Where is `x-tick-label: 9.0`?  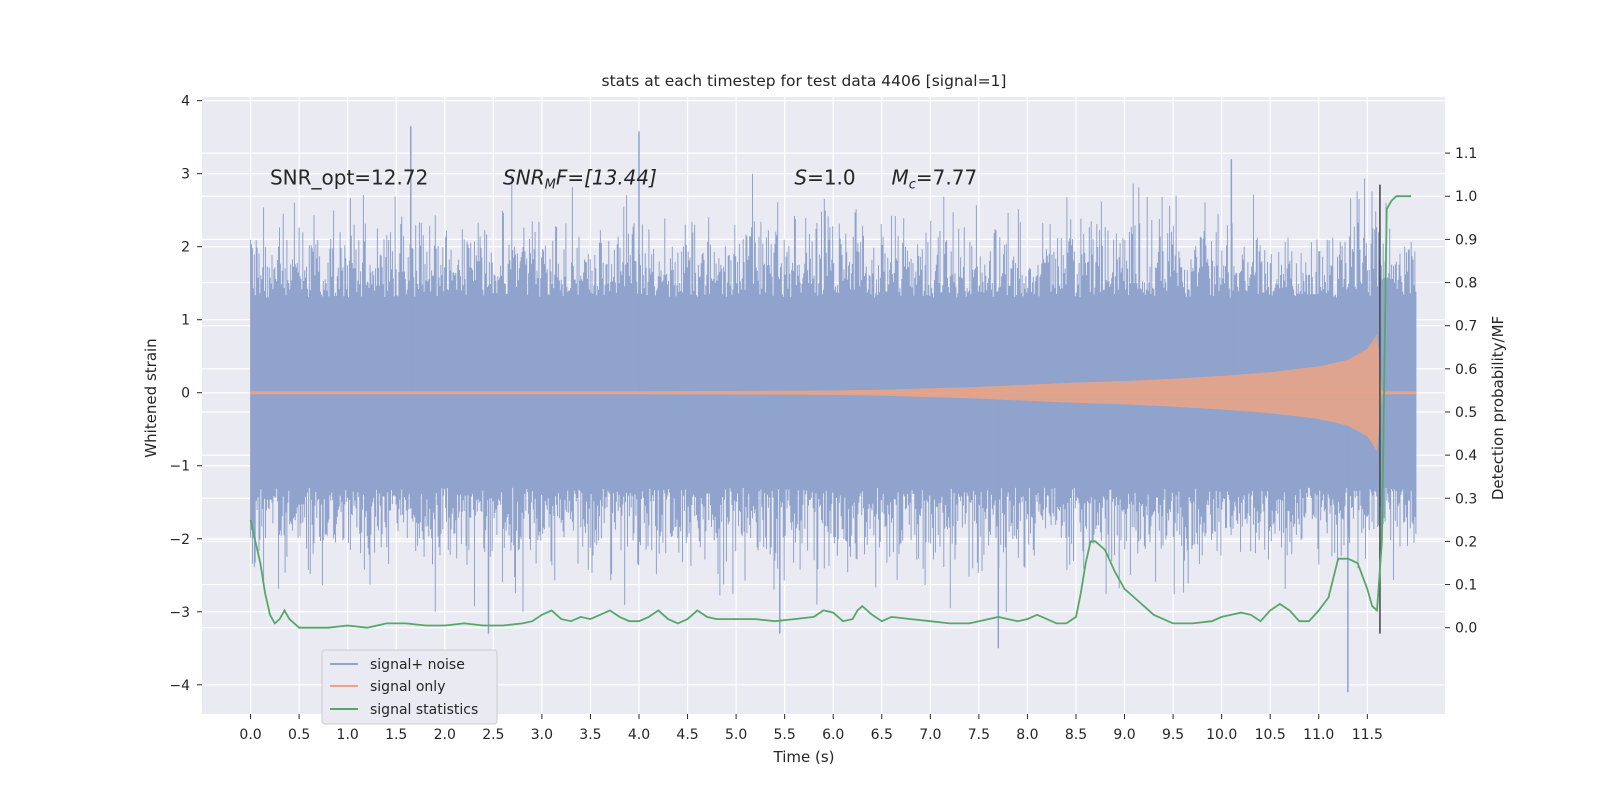
x-tick-label: 9.0 is located at coordinates (1124, 735).